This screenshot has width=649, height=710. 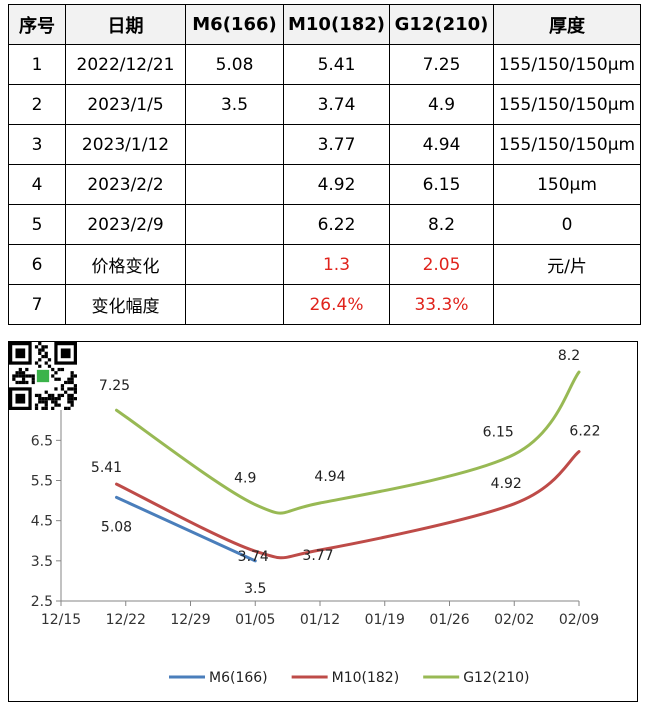 I want to click on qr-code-icon, so click(x=43, y=376).